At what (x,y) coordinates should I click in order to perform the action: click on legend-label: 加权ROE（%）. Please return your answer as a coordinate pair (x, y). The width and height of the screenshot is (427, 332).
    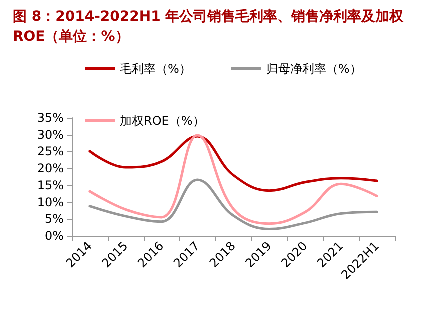
    Looking at the image, I should click on (162, 121).